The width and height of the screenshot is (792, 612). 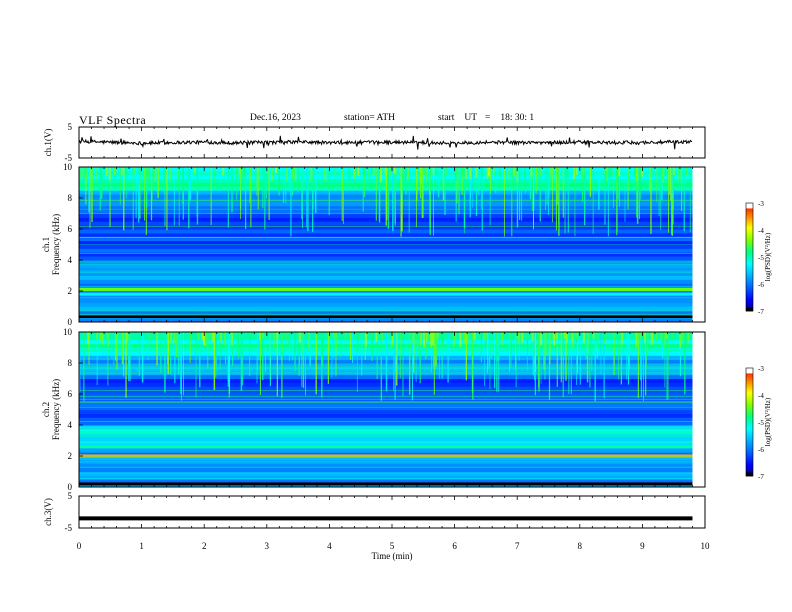 What do you see at coordinates (70, 127) in the screenshot?
I see `ch1-ytick-label: 5` at bounding box center [70, 127].